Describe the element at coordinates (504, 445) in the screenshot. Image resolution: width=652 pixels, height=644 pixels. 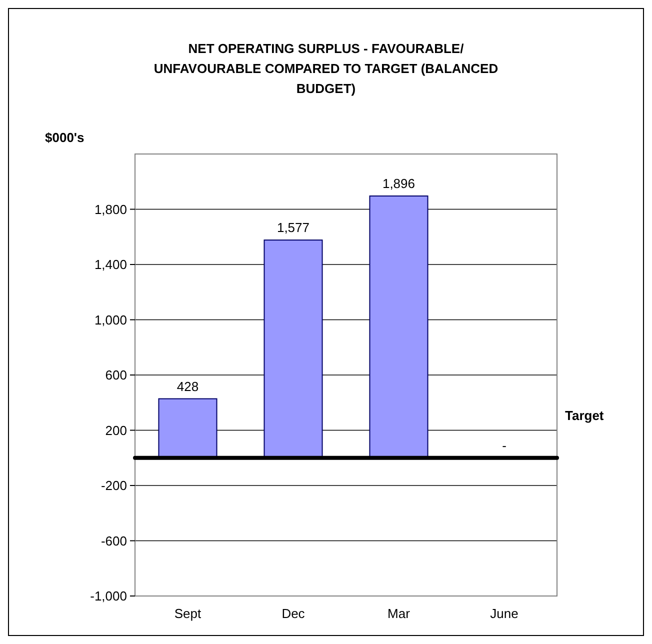
I see `data-label: -` at that location.